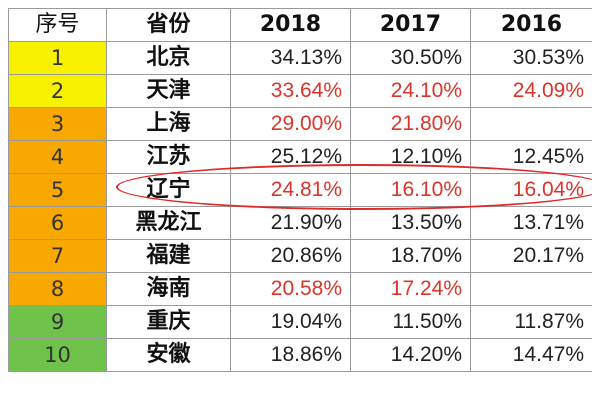  Describe the element at coordinates (168, 355) in the screenshot. I see `province-cell: 安徽` at that location.